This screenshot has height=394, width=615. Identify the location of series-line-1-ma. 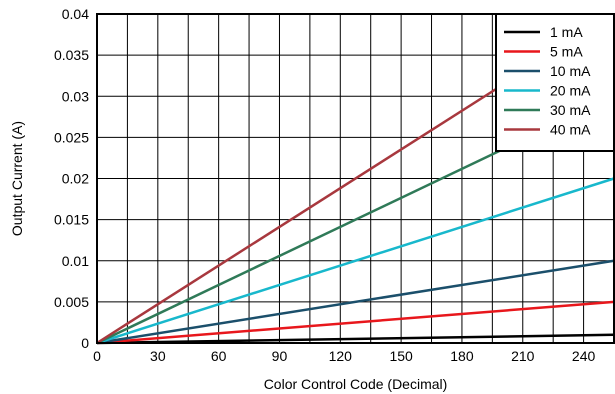
(355, 339).